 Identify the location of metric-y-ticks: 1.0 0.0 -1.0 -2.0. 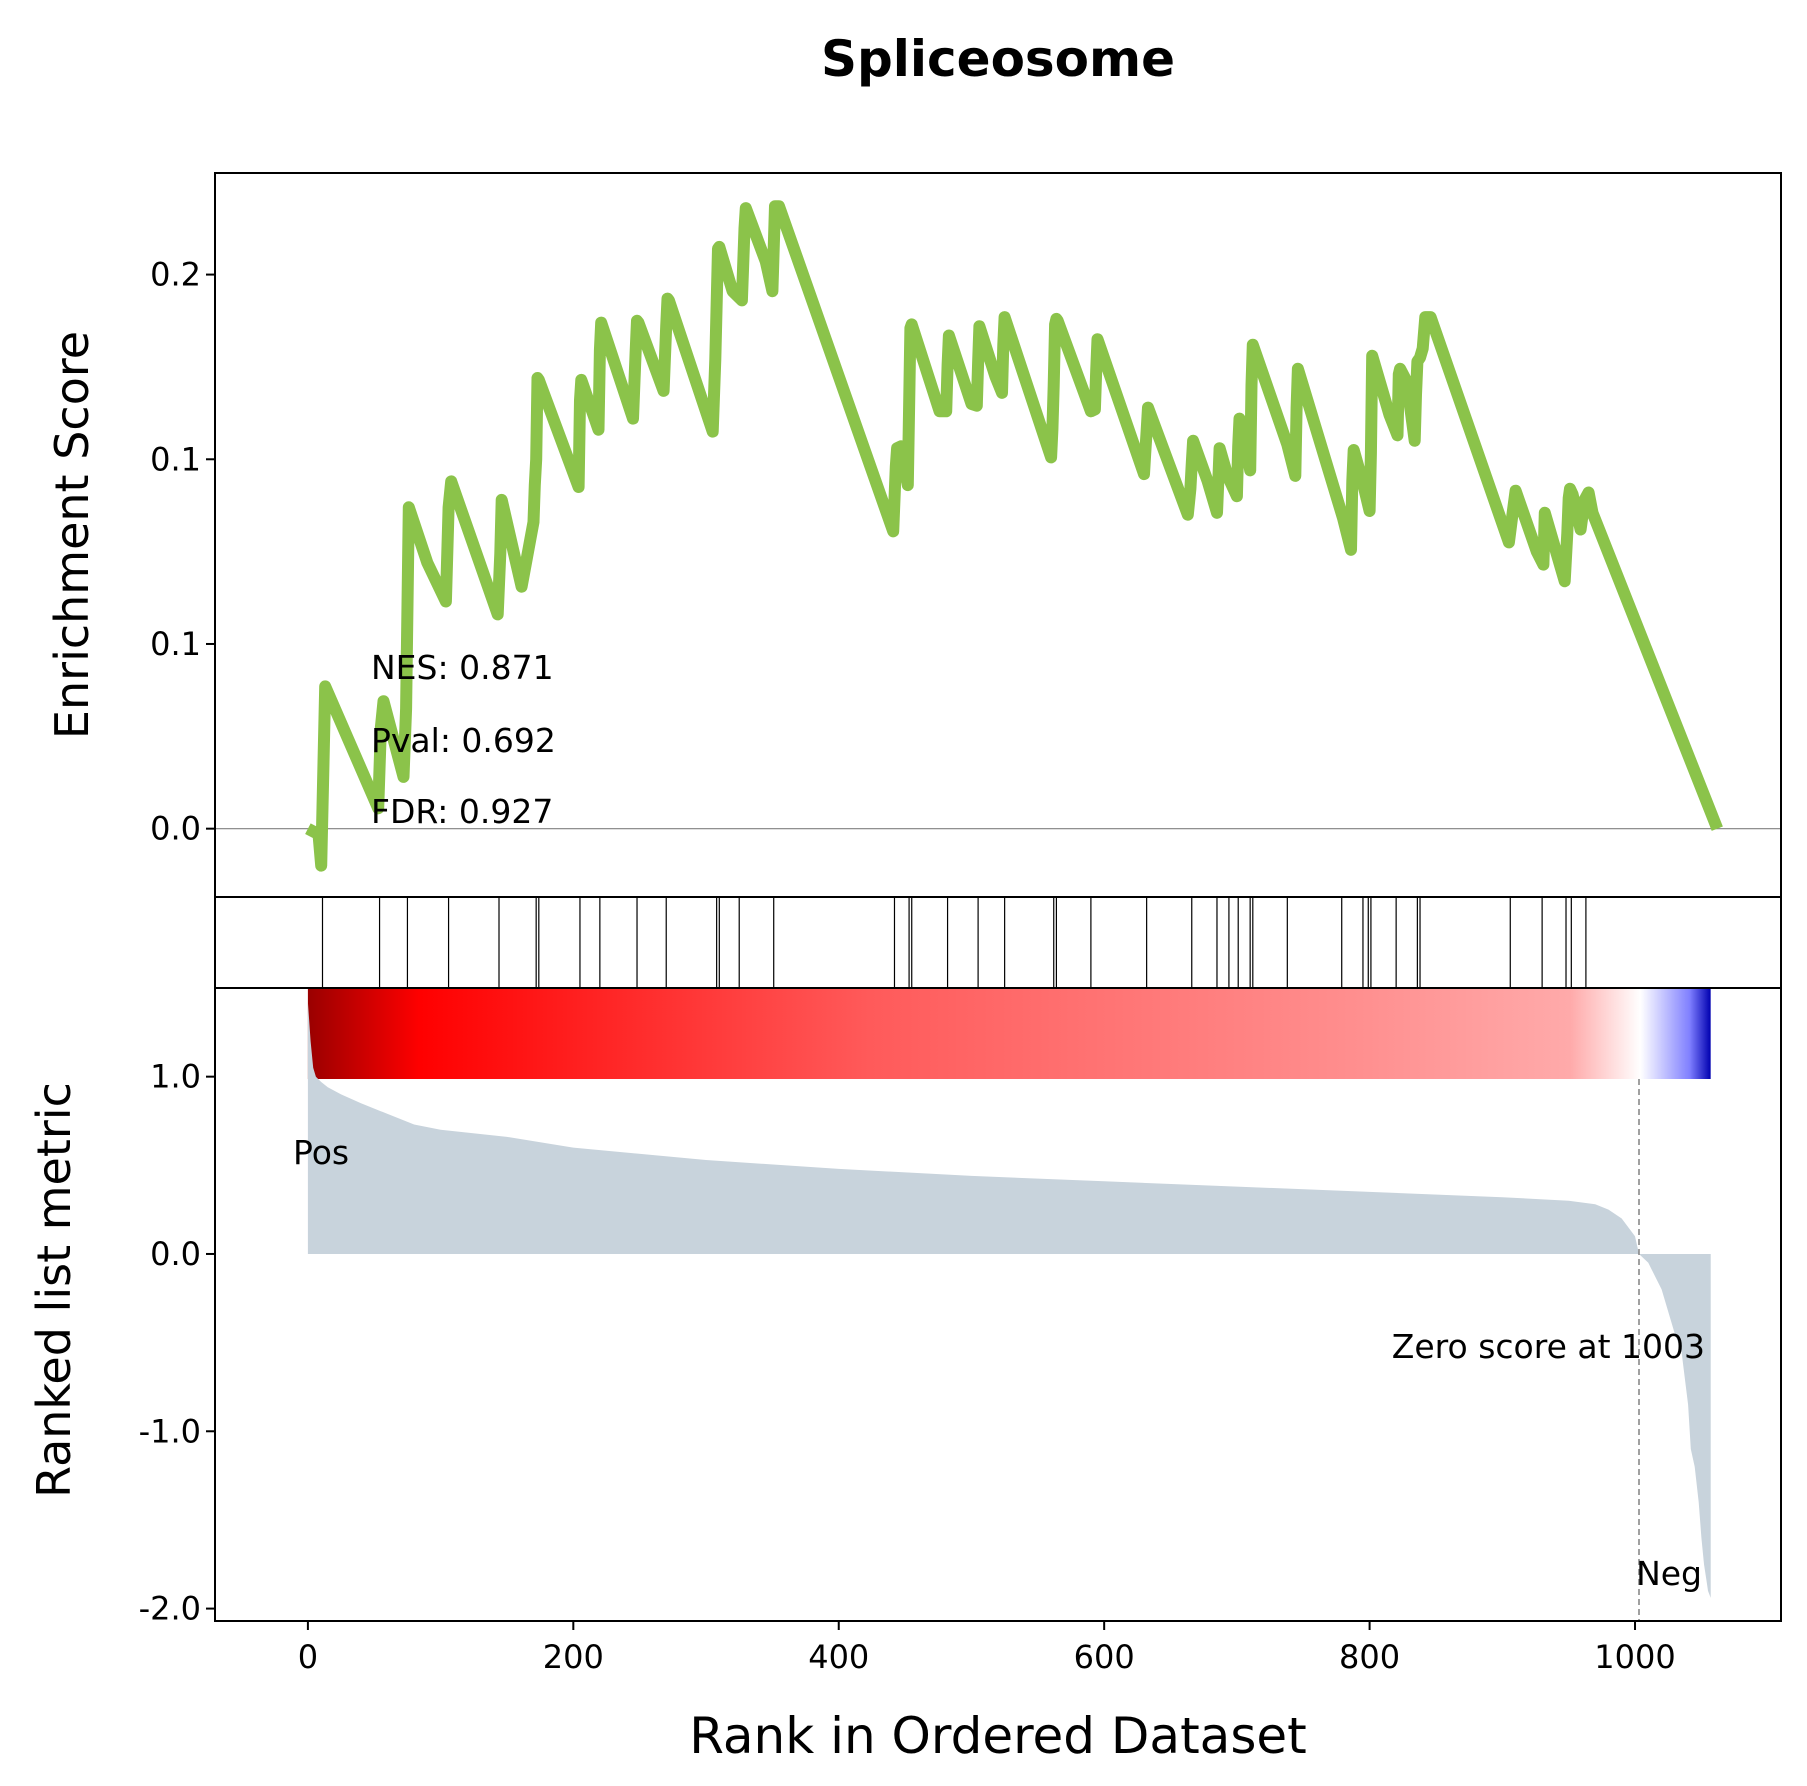
(177, 1343).